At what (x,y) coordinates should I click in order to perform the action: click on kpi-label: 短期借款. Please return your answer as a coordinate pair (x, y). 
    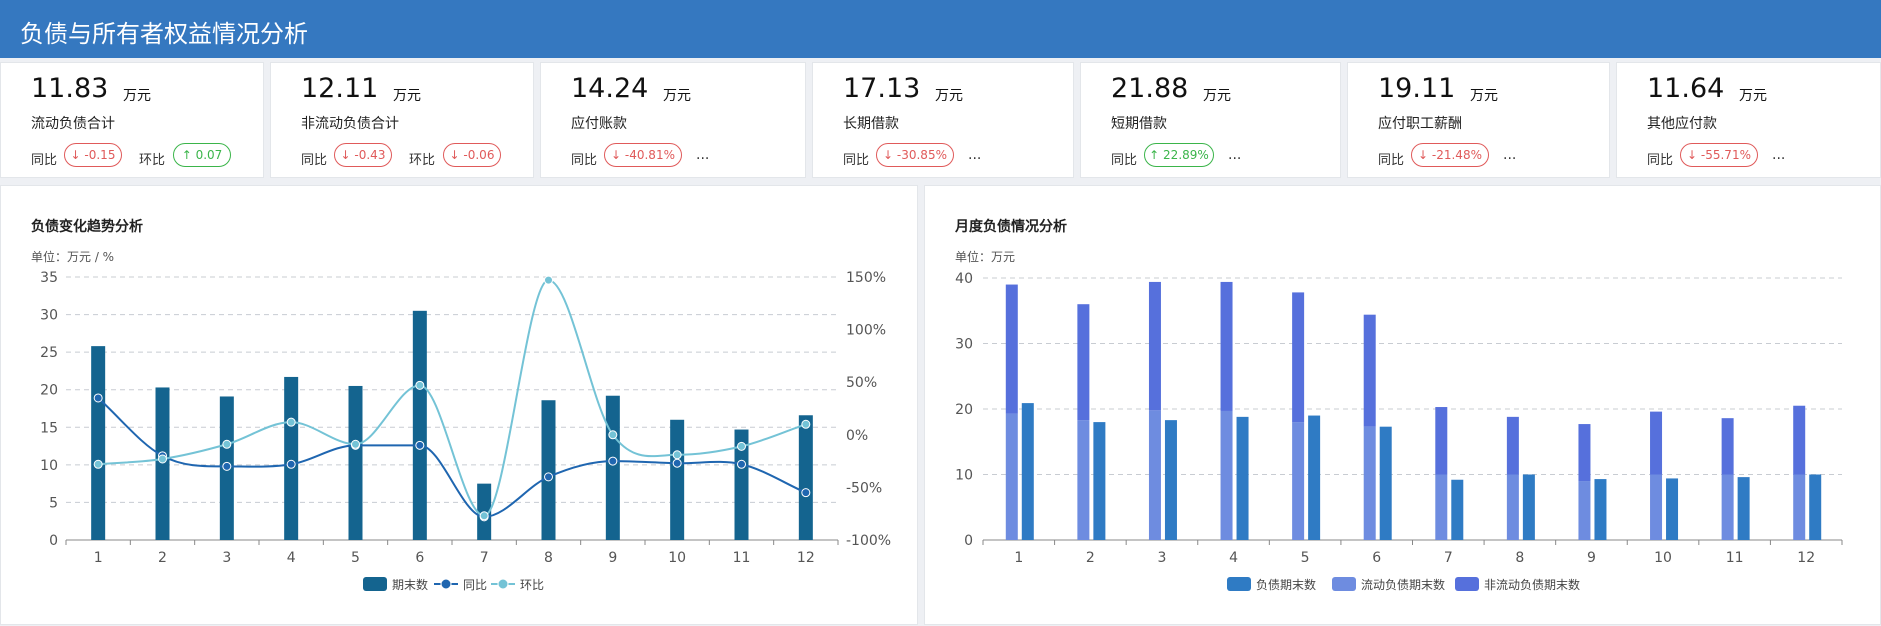
    Looking at the image, I should click on (1139, 124).